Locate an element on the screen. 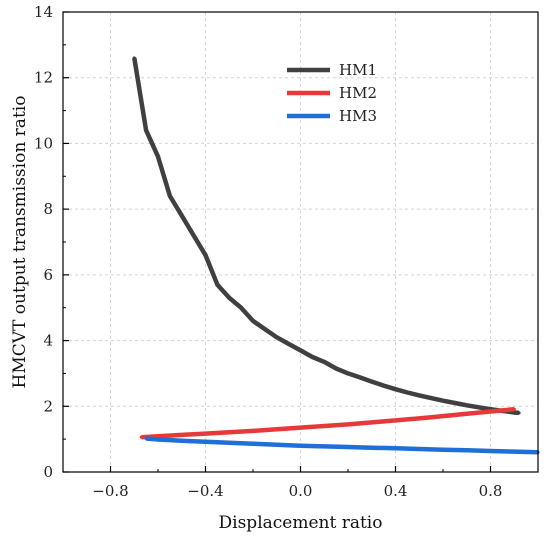  x-axis-label: Displacement ratio is located at coordinates (301, 523).